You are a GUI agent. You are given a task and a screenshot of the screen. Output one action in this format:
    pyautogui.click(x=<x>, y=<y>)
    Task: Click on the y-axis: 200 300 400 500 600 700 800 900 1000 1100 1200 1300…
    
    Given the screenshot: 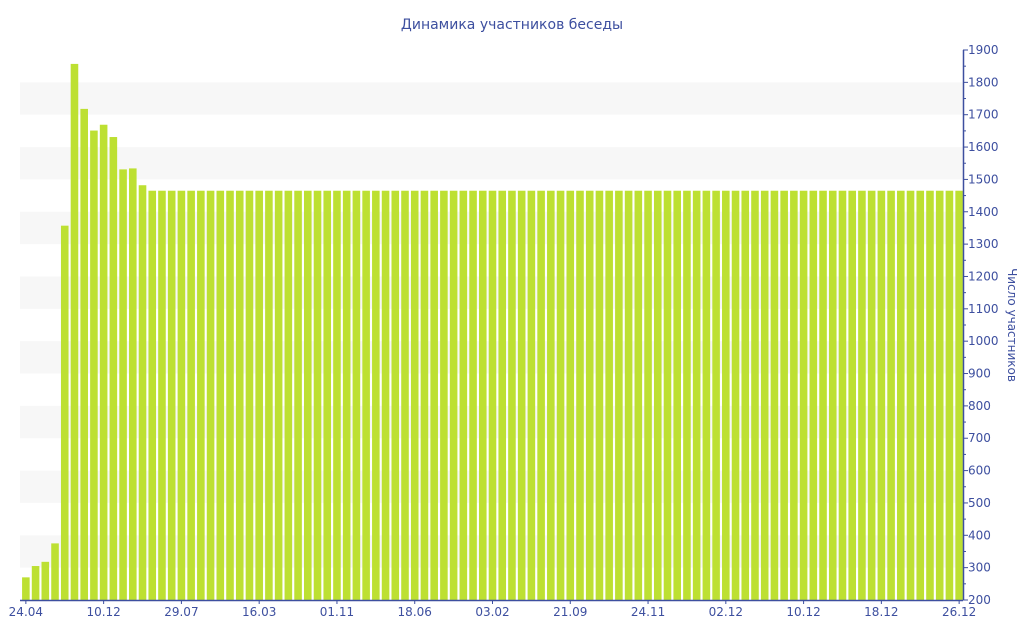 What is the action you would take?
    pyautogui.click(x=980, y=325)
    